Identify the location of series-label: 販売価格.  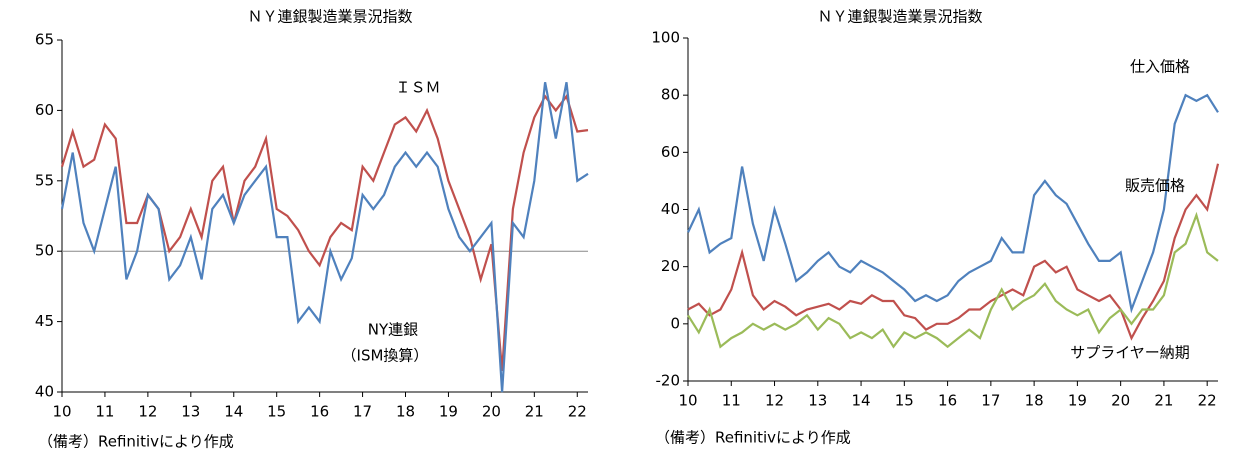
(1155, 186).